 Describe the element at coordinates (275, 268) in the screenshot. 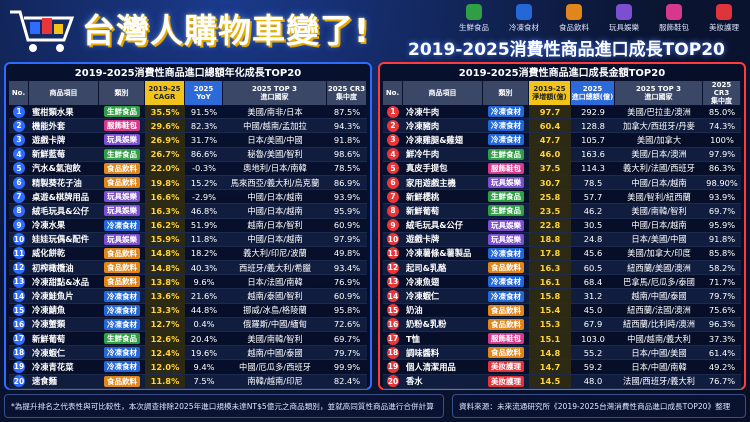

I see `table-cell: 西班牙/義大利/希臘` at that location.